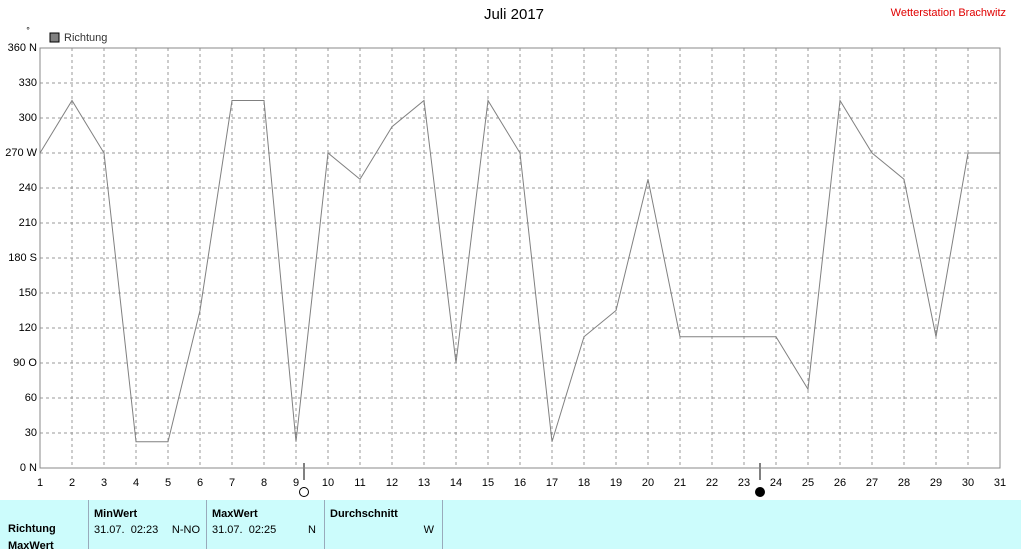 This screenshot has height=549, width=1021. Describe the element at coordinates (712, 483) in the screenshot. I see `x-tick-label: 22` at that location.